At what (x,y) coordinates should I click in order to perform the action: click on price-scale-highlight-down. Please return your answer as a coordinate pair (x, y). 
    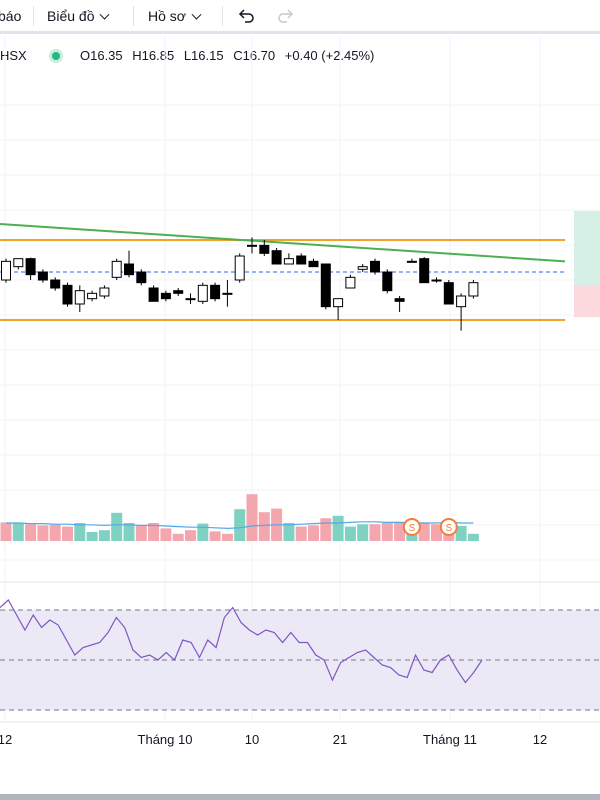
    Looking at the image, I should click on (587, 301).